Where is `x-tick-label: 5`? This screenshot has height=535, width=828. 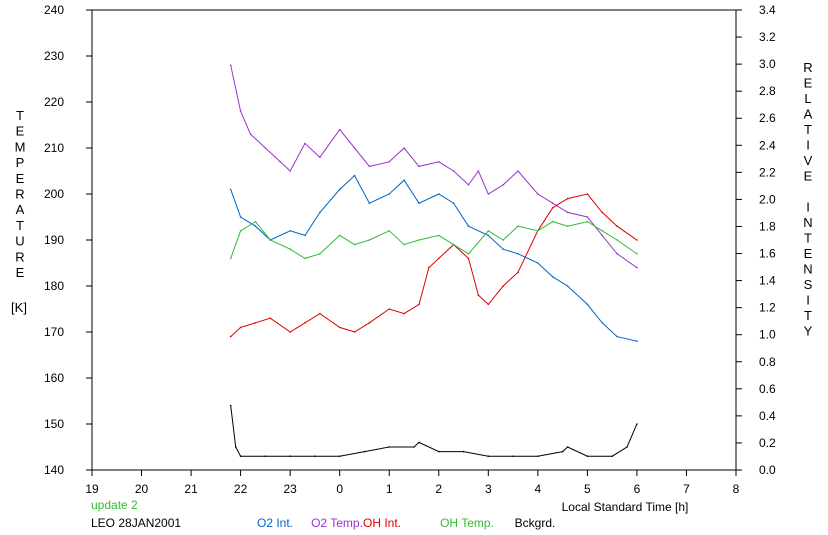
x-tick-label: 5 is located at coordinates (587, 489).